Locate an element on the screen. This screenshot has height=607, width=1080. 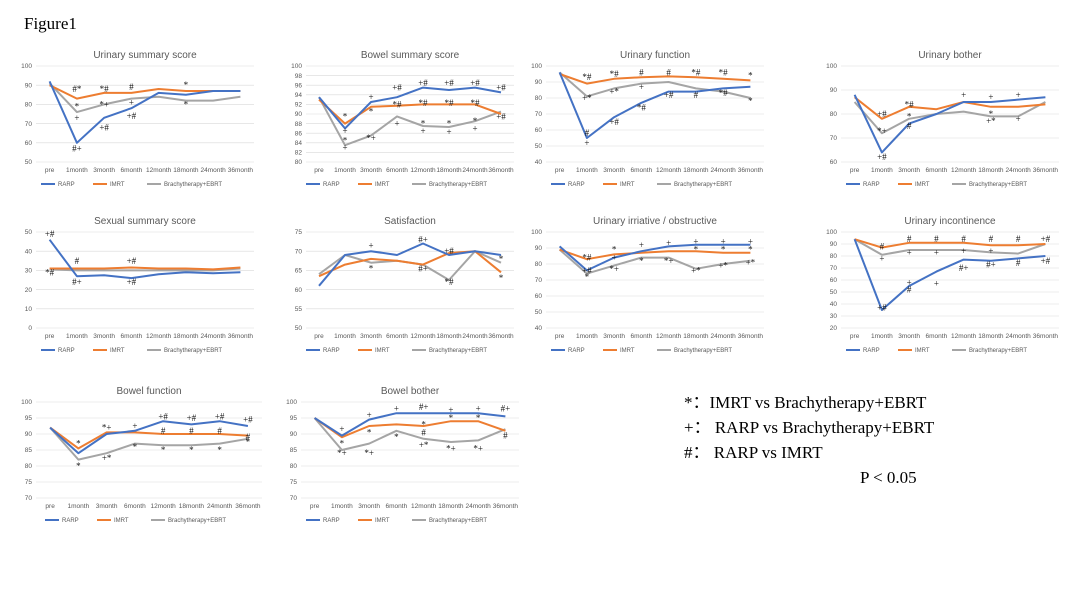
chart-title: Urinary irriative / obstructive is located at coordinates (655, 221).